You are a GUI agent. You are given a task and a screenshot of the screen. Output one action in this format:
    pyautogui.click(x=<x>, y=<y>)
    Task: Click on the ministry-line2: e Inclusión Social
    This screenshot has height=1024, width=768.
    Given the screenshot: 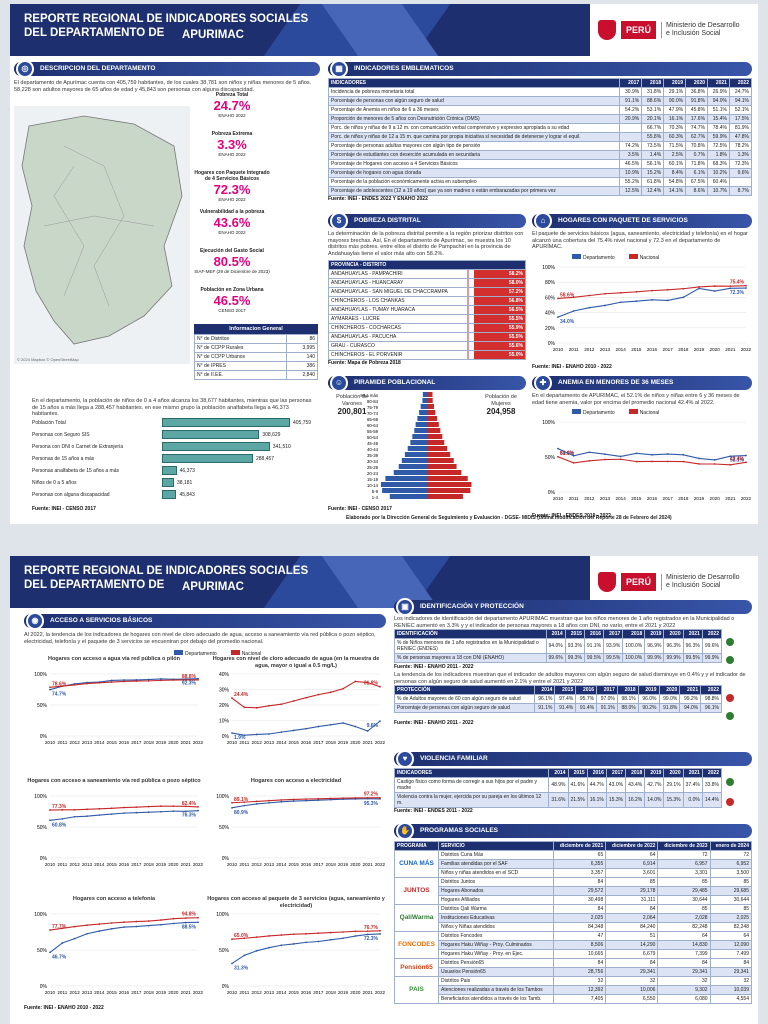 What is the action you would take?
    pyautogui.click(x=693, y=585)
    